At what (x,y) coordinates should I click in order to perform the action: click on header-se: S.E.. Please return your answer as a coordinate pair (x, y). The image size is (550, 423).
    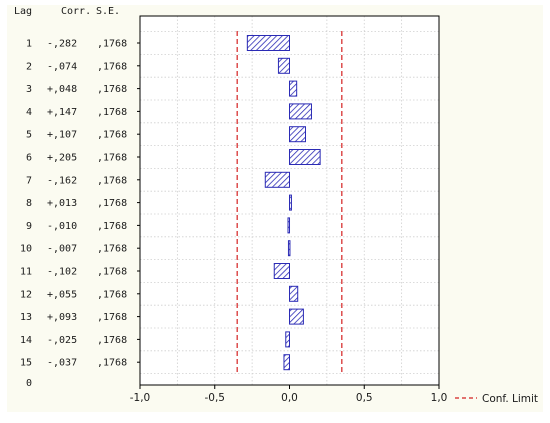
    Looking at the image, I should click on (108, 11).